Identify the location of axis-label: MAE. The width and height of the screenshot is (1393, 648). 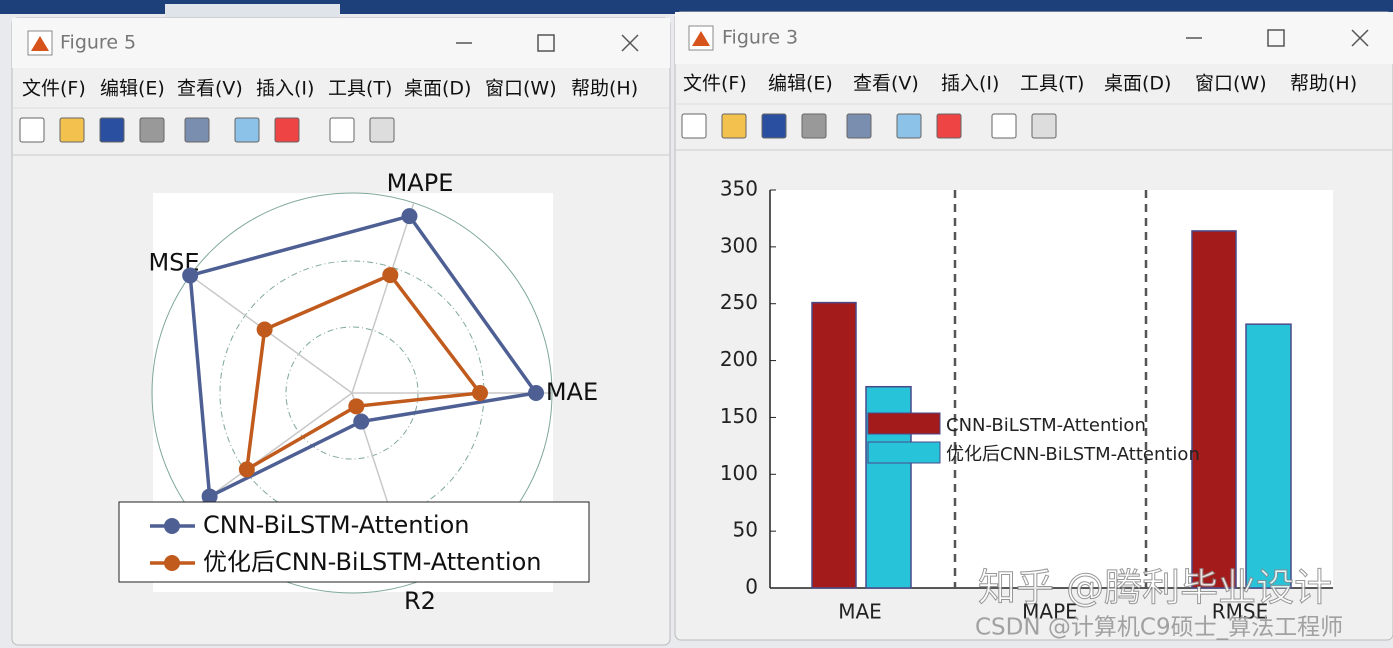
(572, 392).